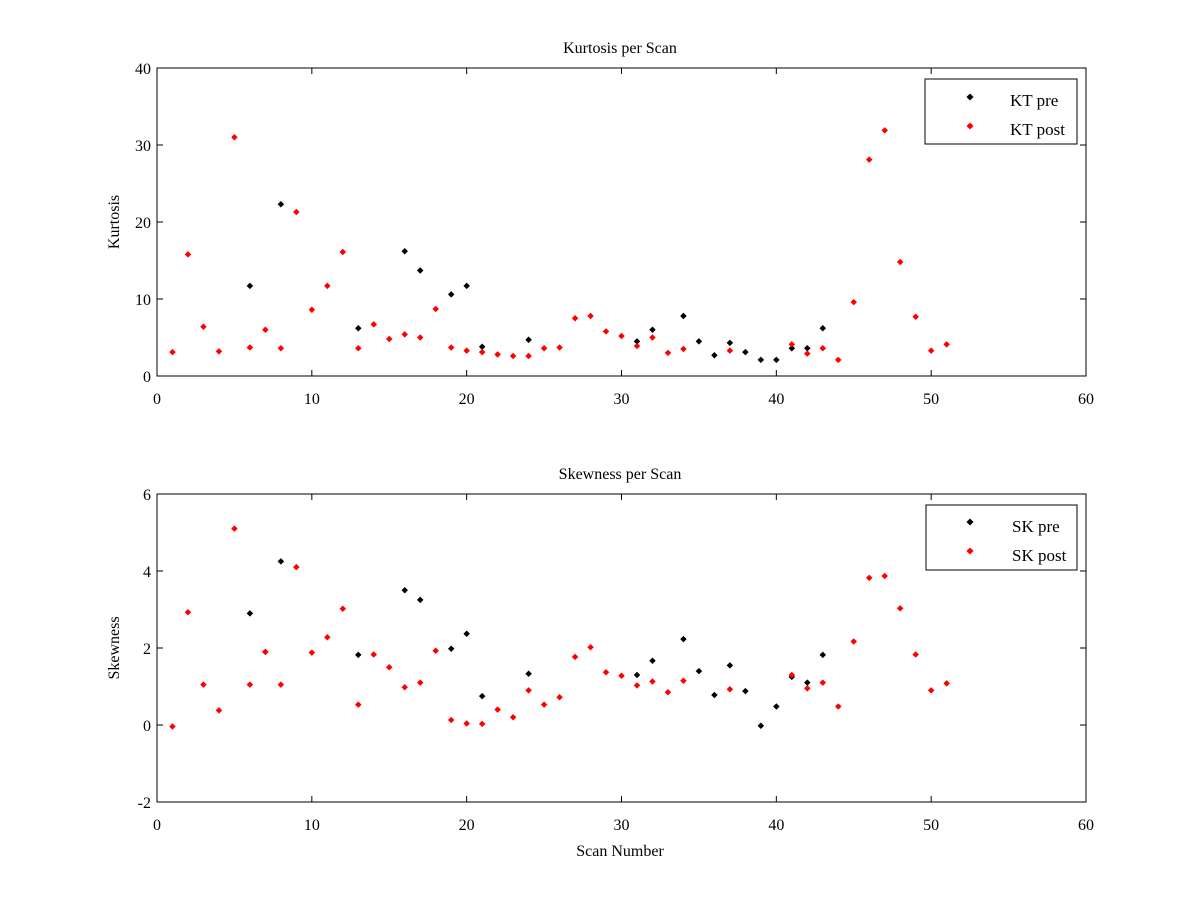  Describe the element at coordinates (312, 399) in the screenshot. I see `kurtosis-x-tick-label: 10` at that location.